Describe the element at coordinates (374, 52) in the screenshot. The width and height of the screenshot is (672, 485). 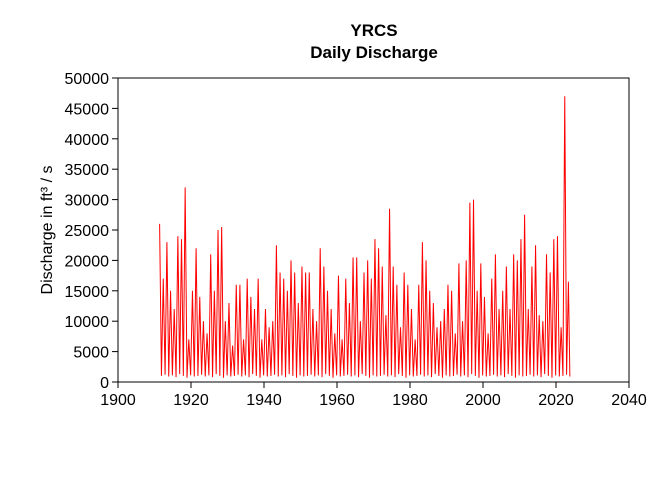
I see `chart-subtitle: Daily Discharge` at that location.